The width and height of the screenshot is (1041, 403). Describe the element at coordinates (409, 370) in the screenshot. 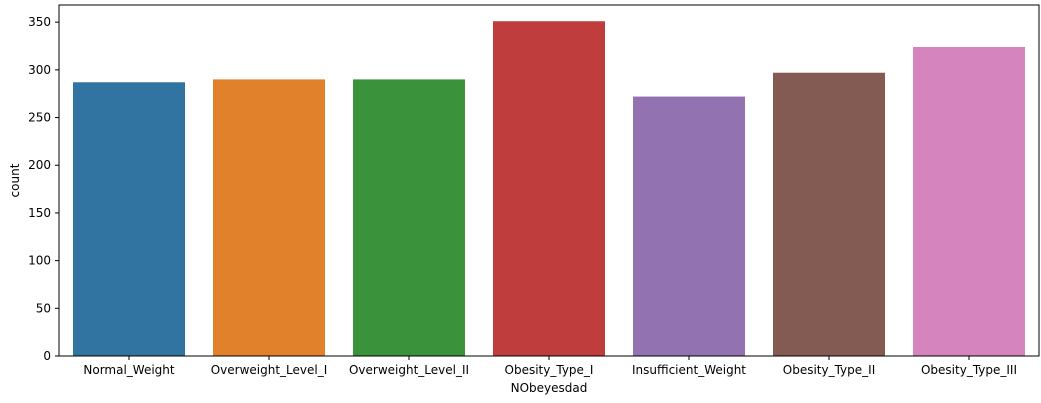

I see `x-tick-label: Overweight_Level_II` at that location.